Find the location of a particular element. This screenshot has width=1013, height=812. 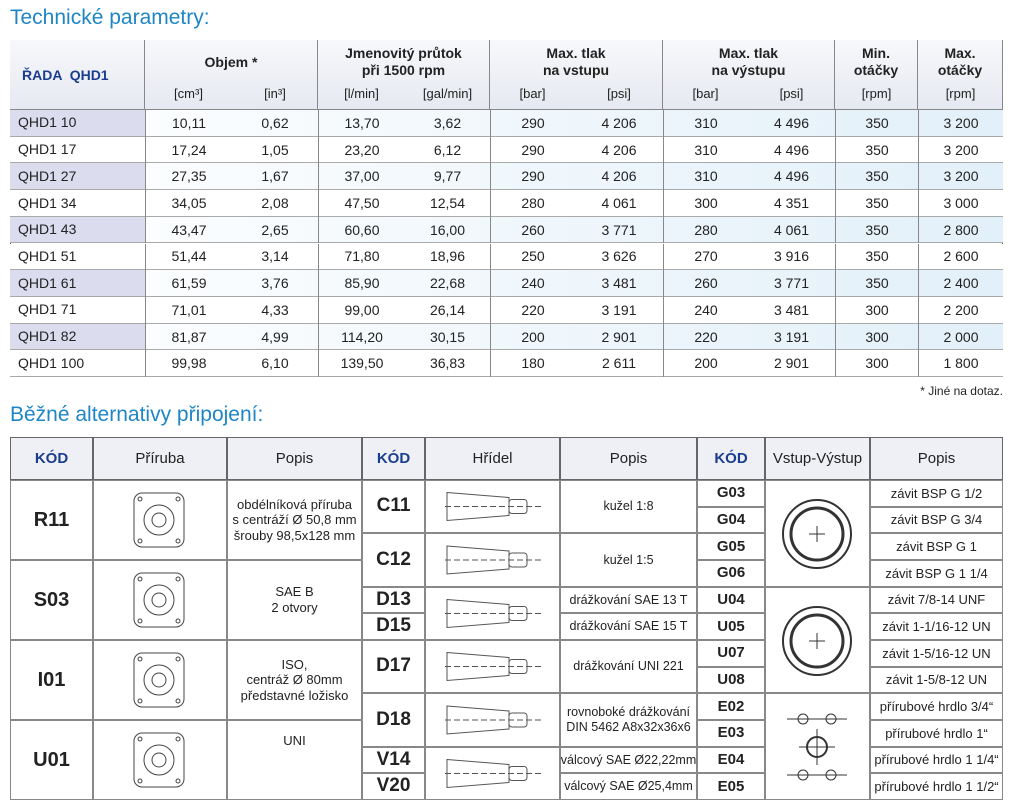

table-cell: 36,83 is located at coordinates (447, 363).